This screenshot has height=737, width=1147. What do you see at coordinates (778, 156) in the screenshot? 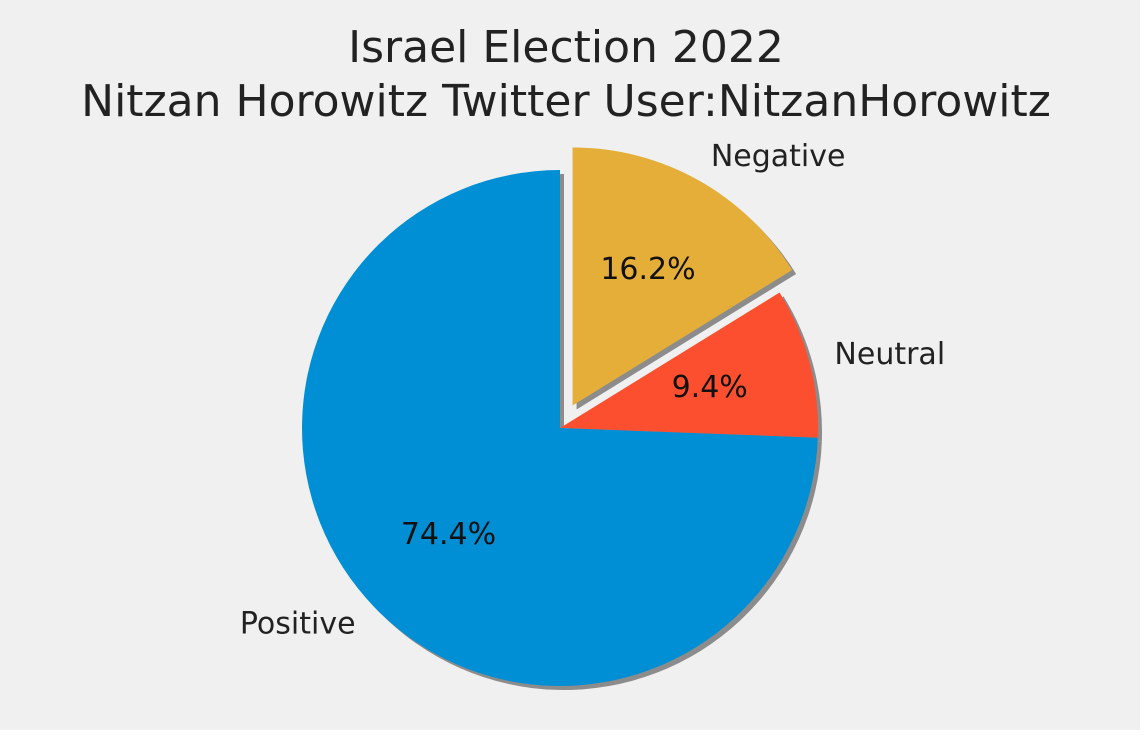
I see `slice-label-negative: Negative` at bounding box center [778, 156].